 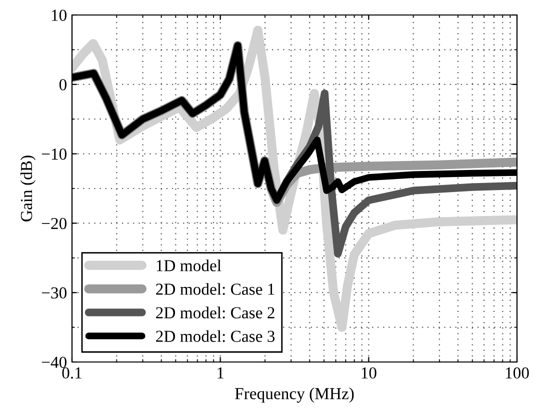 What do you see at coordinates (215, 289) in the screenshot?
I see `legend-label: 2D model: Case 1` at bounding box center [215, 289].